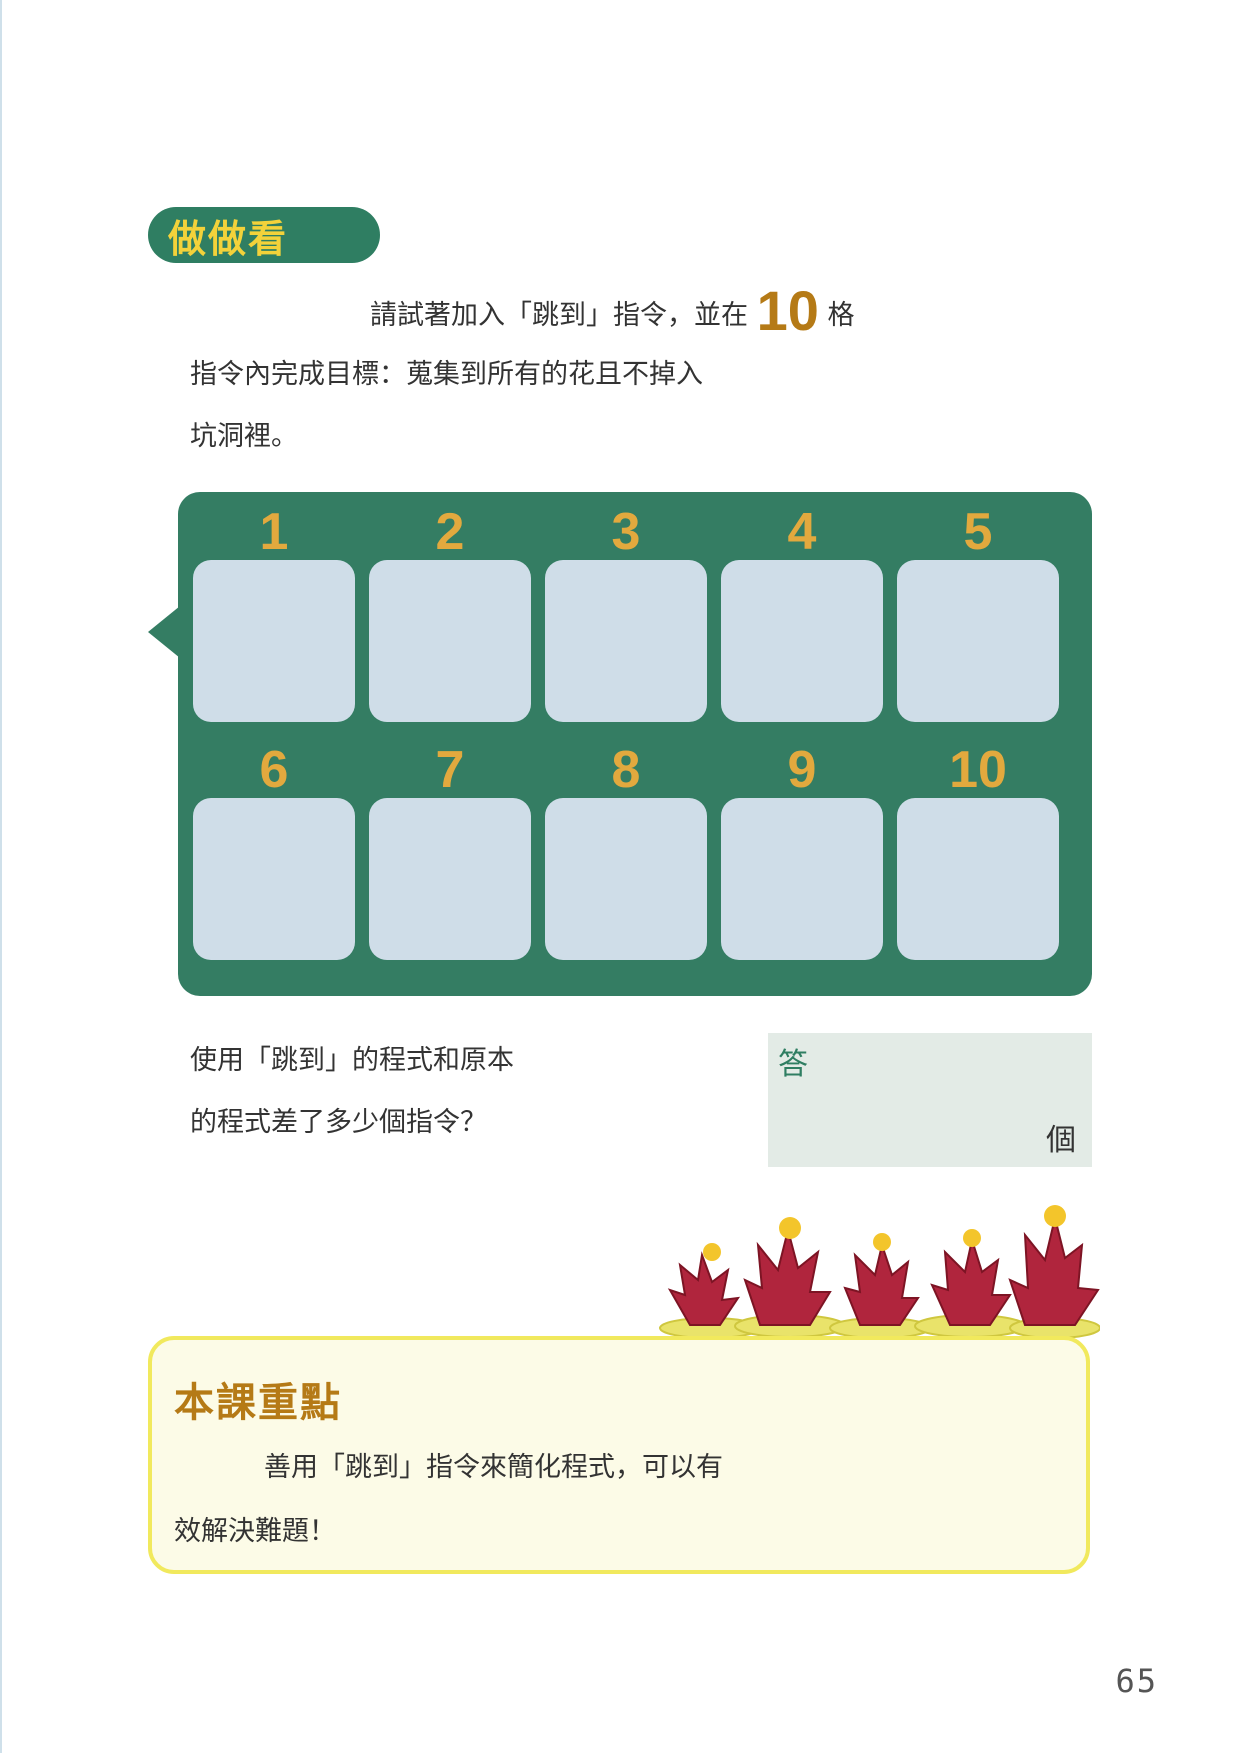  Describe the element at coordinates (274, 532) in the screenshot. I see `cell-number-1: 1` at that location.